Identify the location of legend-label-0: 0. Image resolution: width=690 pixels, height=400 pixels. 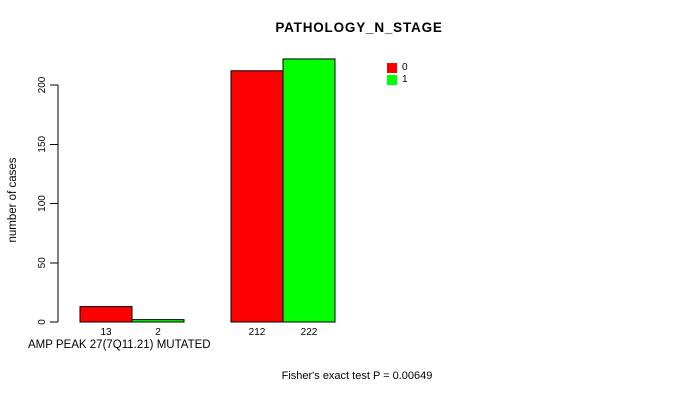
(405, 67).